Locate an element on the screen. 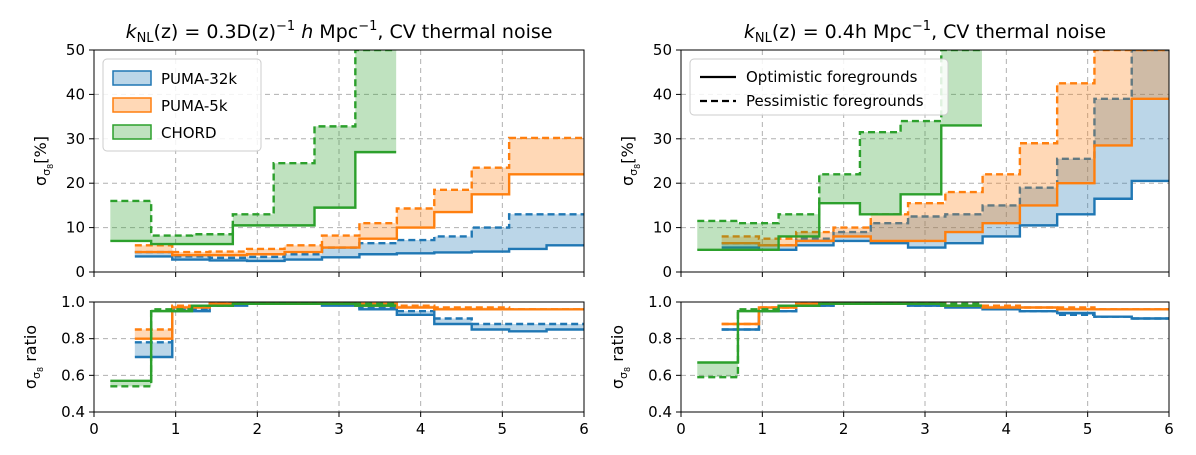  title-part-5: , CV thermal noise is located at coordinates (1018, 32).